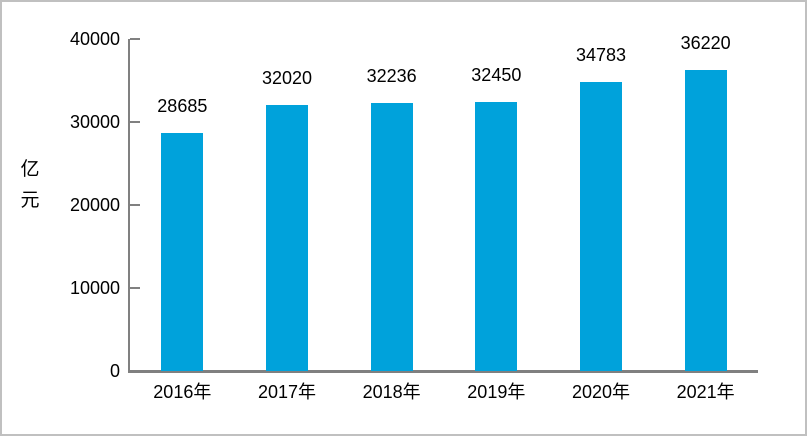 Image resolution: width=807 pixels, height=436 pixels. What do you see at coordinates (391, 392) in the screenshot?
I see `x-tick-label: 2018年` at bounding box center [391, 392].